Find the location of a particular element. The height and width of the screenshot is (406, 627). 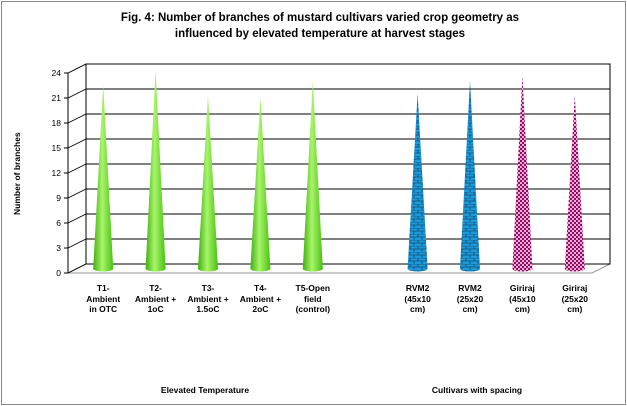

y-tick-label: 0 is located at coordinates (58, 273).